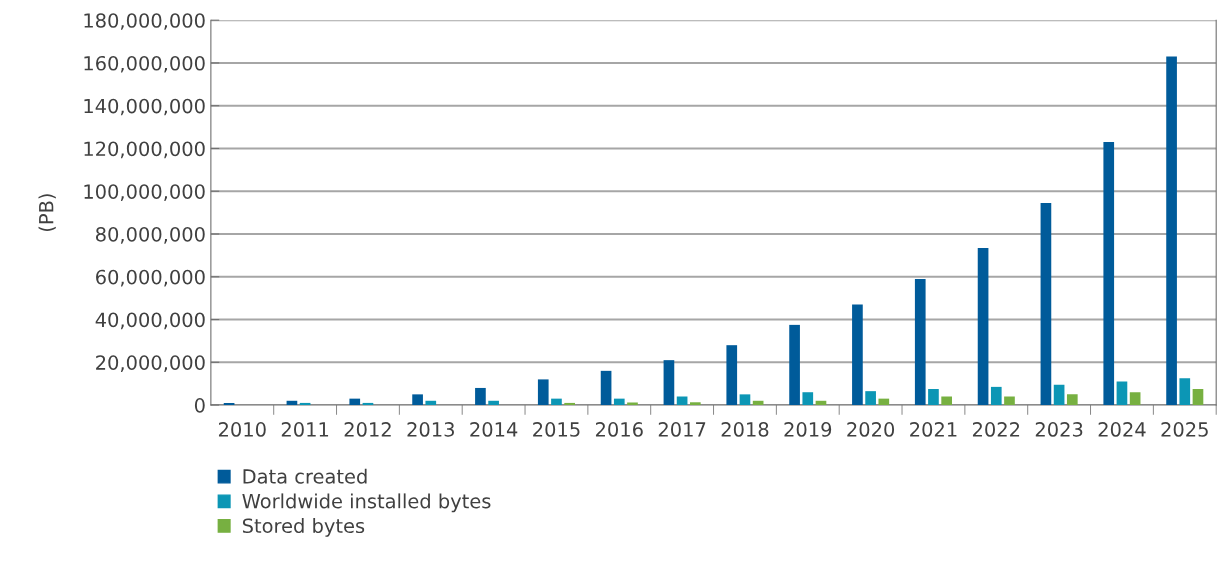  I want to click on y-tick-label: 160,000,000, so click(144, 64).